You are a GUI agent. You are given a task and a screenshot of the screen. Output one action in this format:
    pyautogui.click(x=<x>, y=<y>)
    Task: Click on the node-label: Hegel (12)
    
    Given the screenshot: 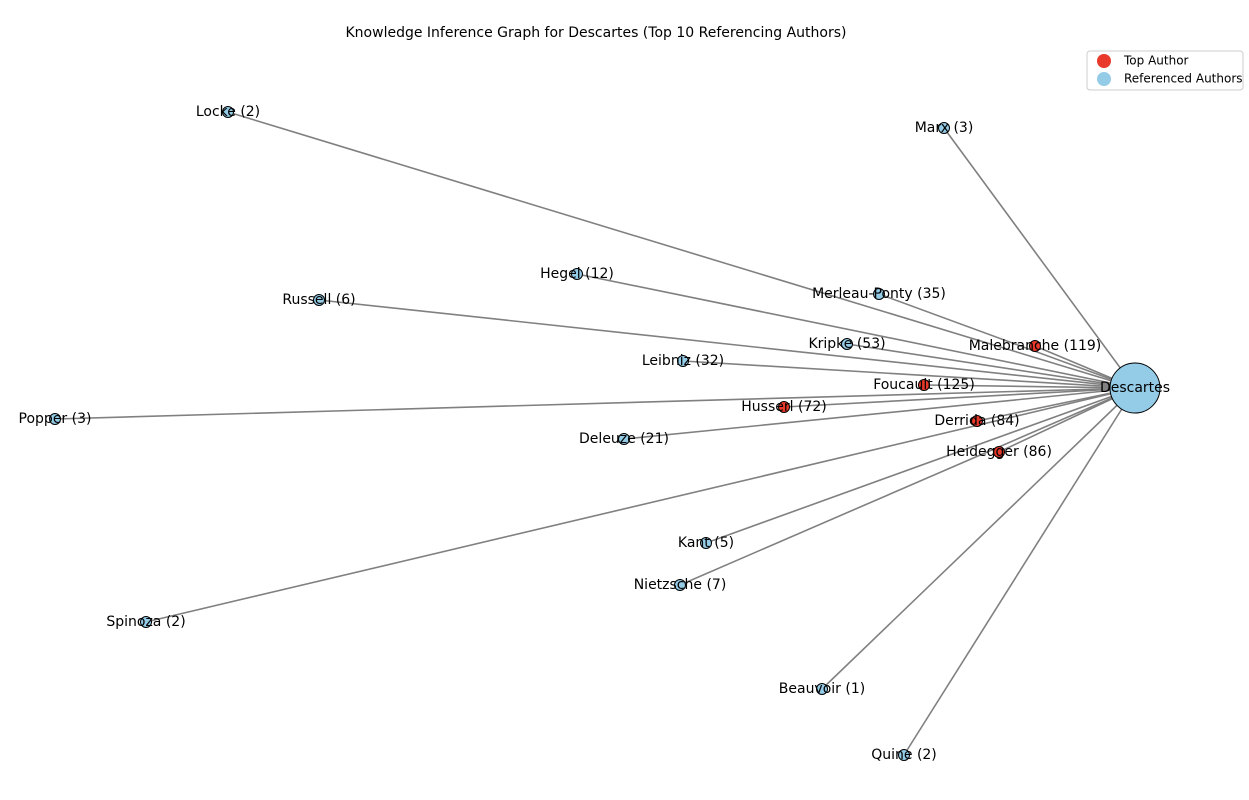 What is the action you would take?
    pyautogui.click(x=577, y=274)
    